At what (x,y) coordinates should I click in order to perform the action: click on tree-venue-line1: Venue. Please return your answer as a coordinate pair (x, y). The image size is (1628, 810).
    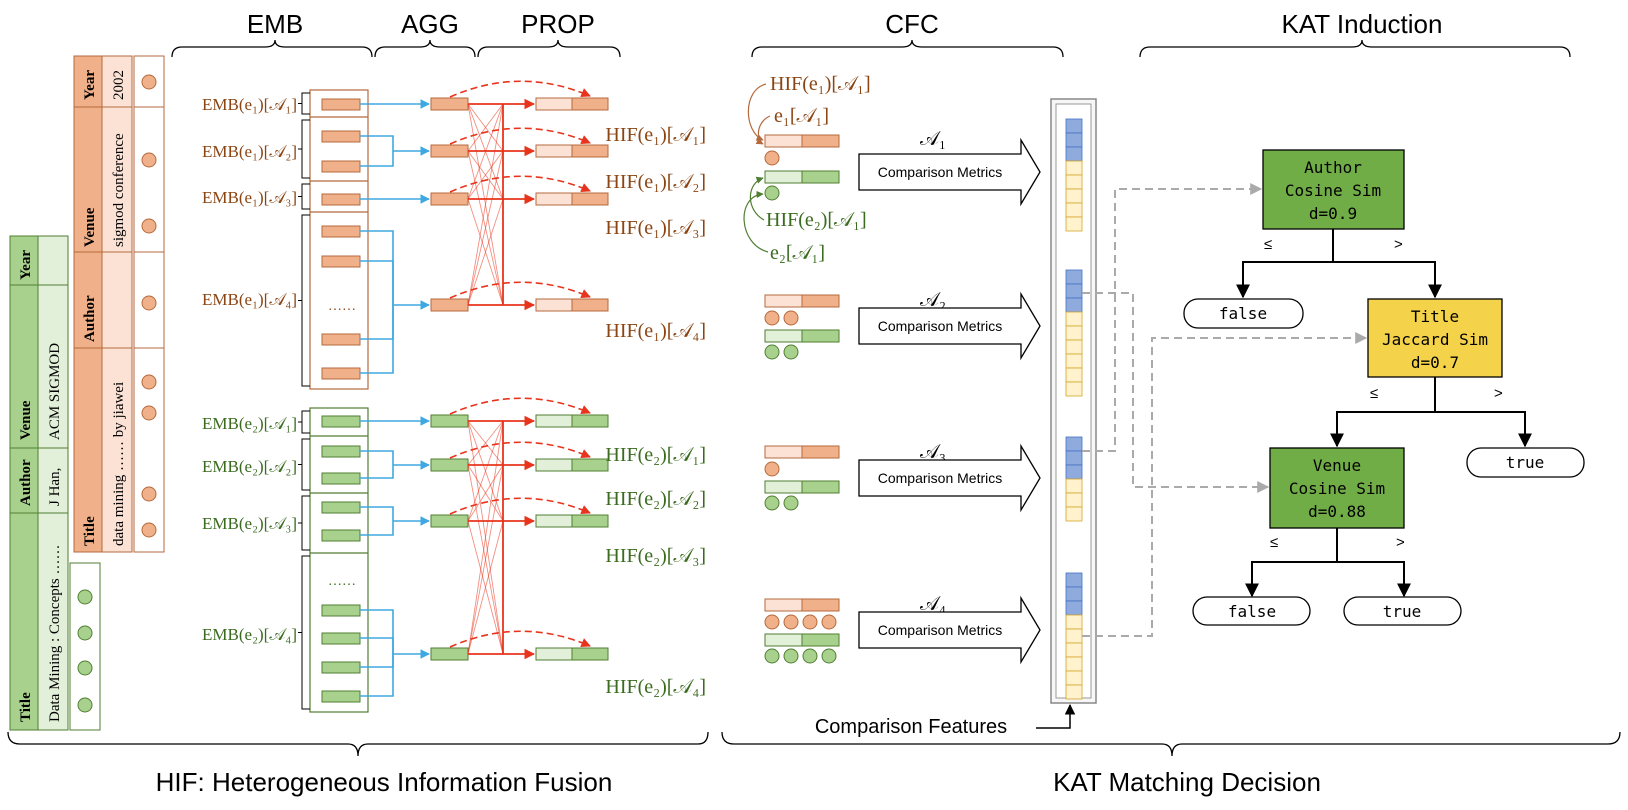
    Looking at the image, I should click on (1337, 465).